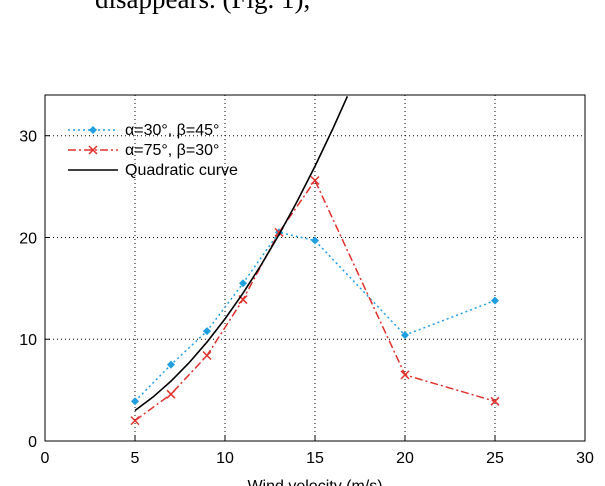 This screenshot has width=605, height=486. What do you see at coordinates (225, 458) in the screenshot?
I see `x-tick-label: 10` at bounding box center [225, 458].